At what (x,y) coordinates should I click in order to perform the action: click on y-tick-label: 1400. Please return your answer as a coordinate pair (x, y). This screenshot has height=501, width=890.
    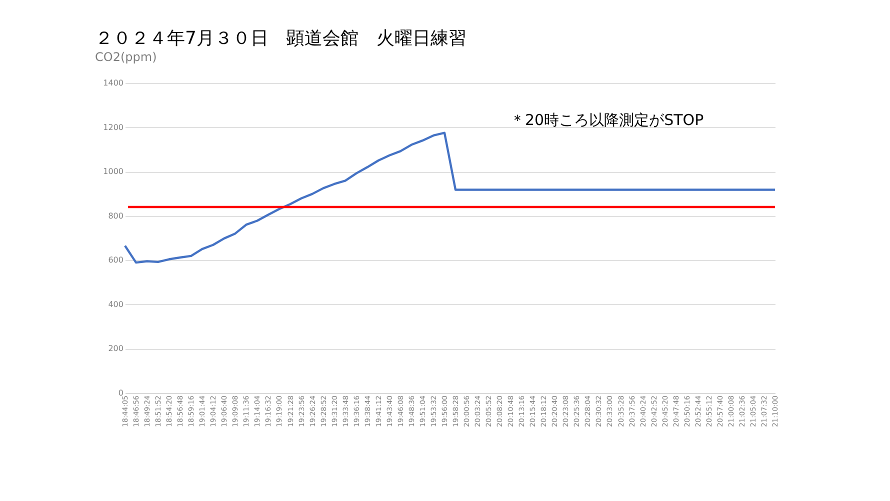
    Looking at the image, I should click on (113, 83).